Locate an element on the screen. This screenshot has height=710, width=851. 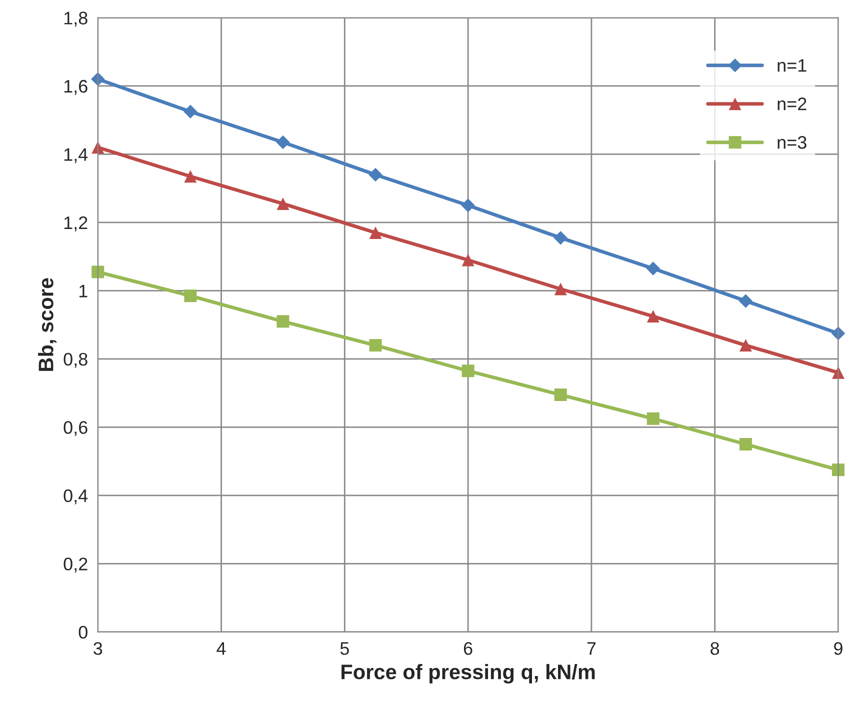
y-tick-label: 1,2 is located at coordinates (76, 224).